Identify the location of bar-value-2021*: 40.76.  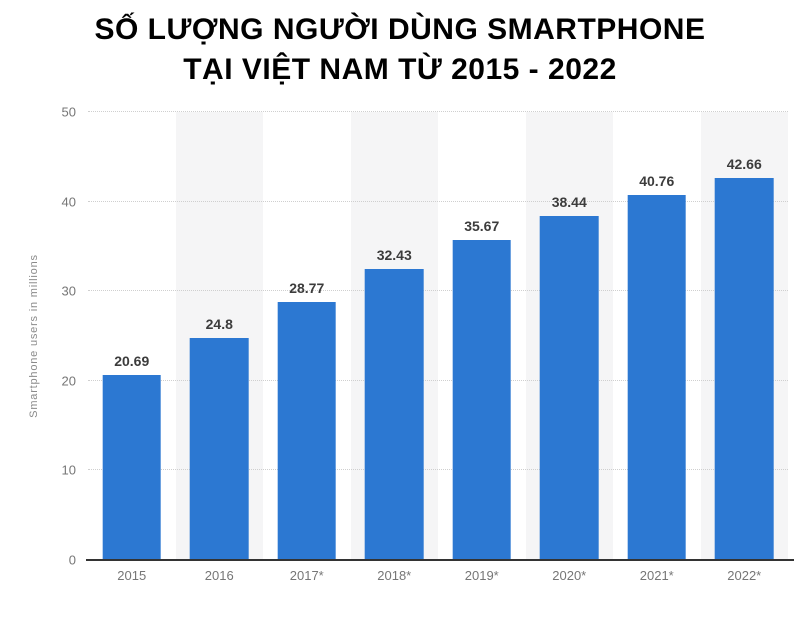
(657, 180).